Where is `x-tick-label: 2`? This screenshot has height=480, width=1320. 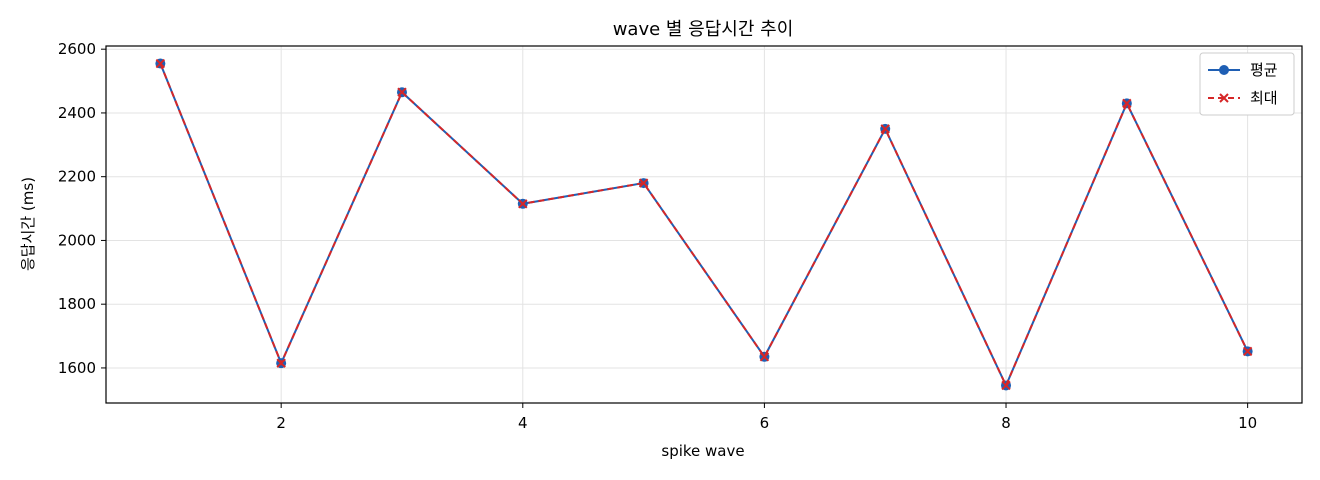 x-tick-label: 2 is located at coordinates (281, 423).